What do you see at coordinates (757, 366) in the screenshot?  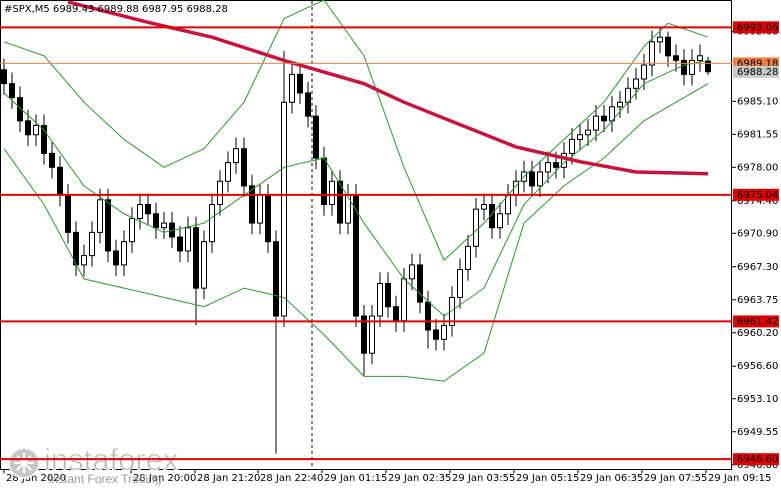 I see `y-tick-label: 6956.60` at bounding box center [757, 366].